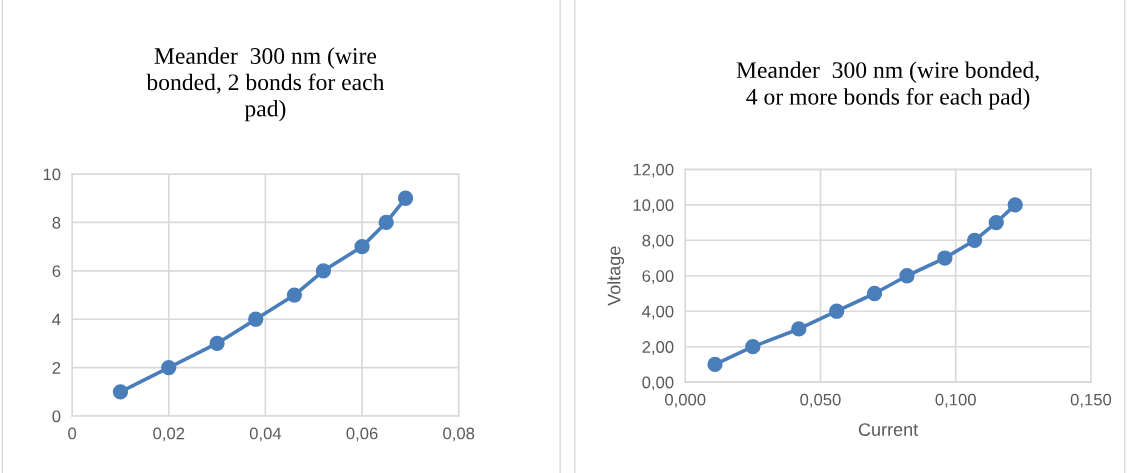 The height and width of the screenshot is (473, 1127). Describe the element at coordinates (72, 433) in the screenshot. I see `x-tick-label: 0` at that location.